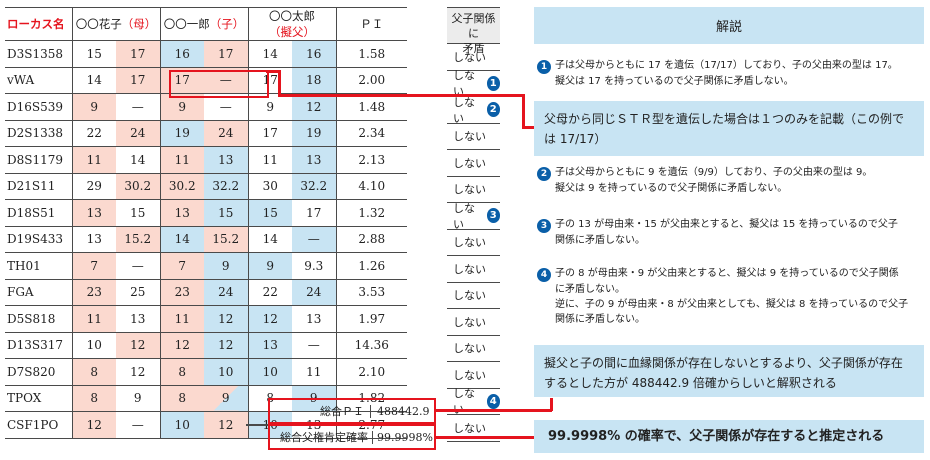 The width and height of the screenshot is (930, 460). I want to click on child-allele-1: 10, so click(181, 425).